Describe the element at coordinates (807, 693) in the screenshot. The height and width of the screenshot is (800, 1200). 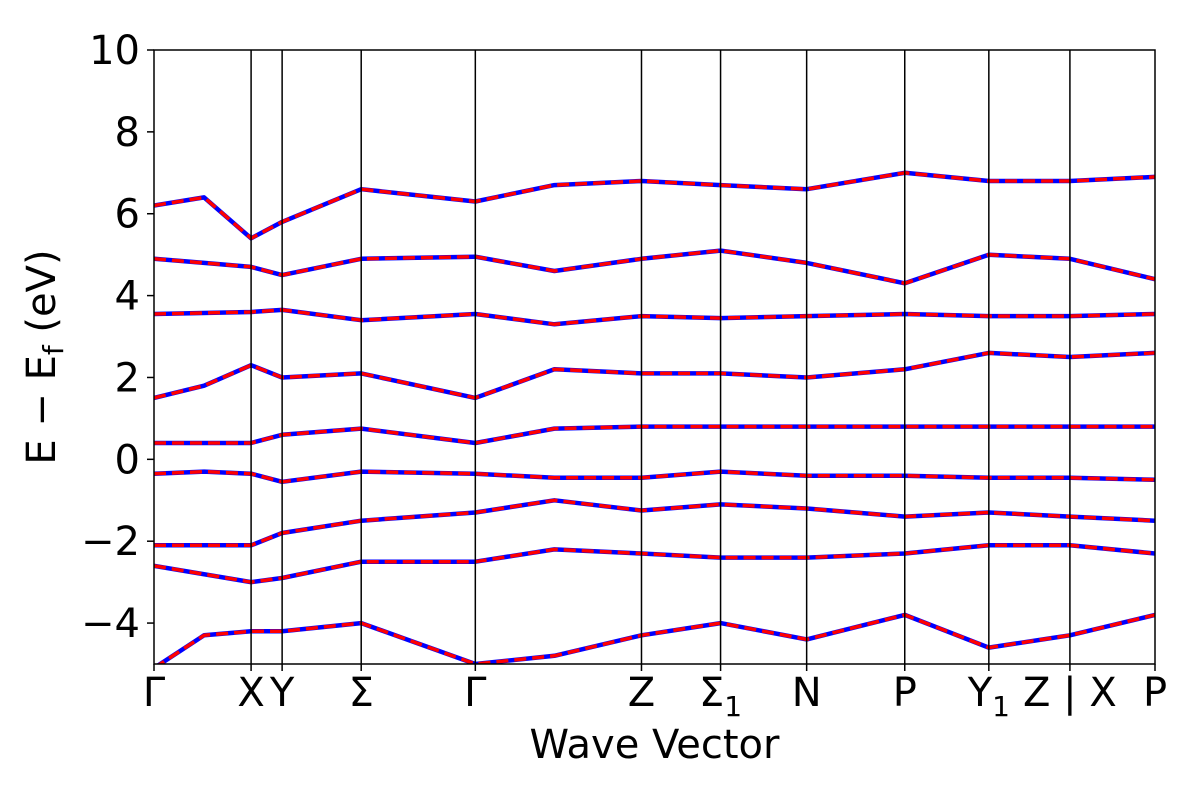
I see `x-tick-label: N` at that location.